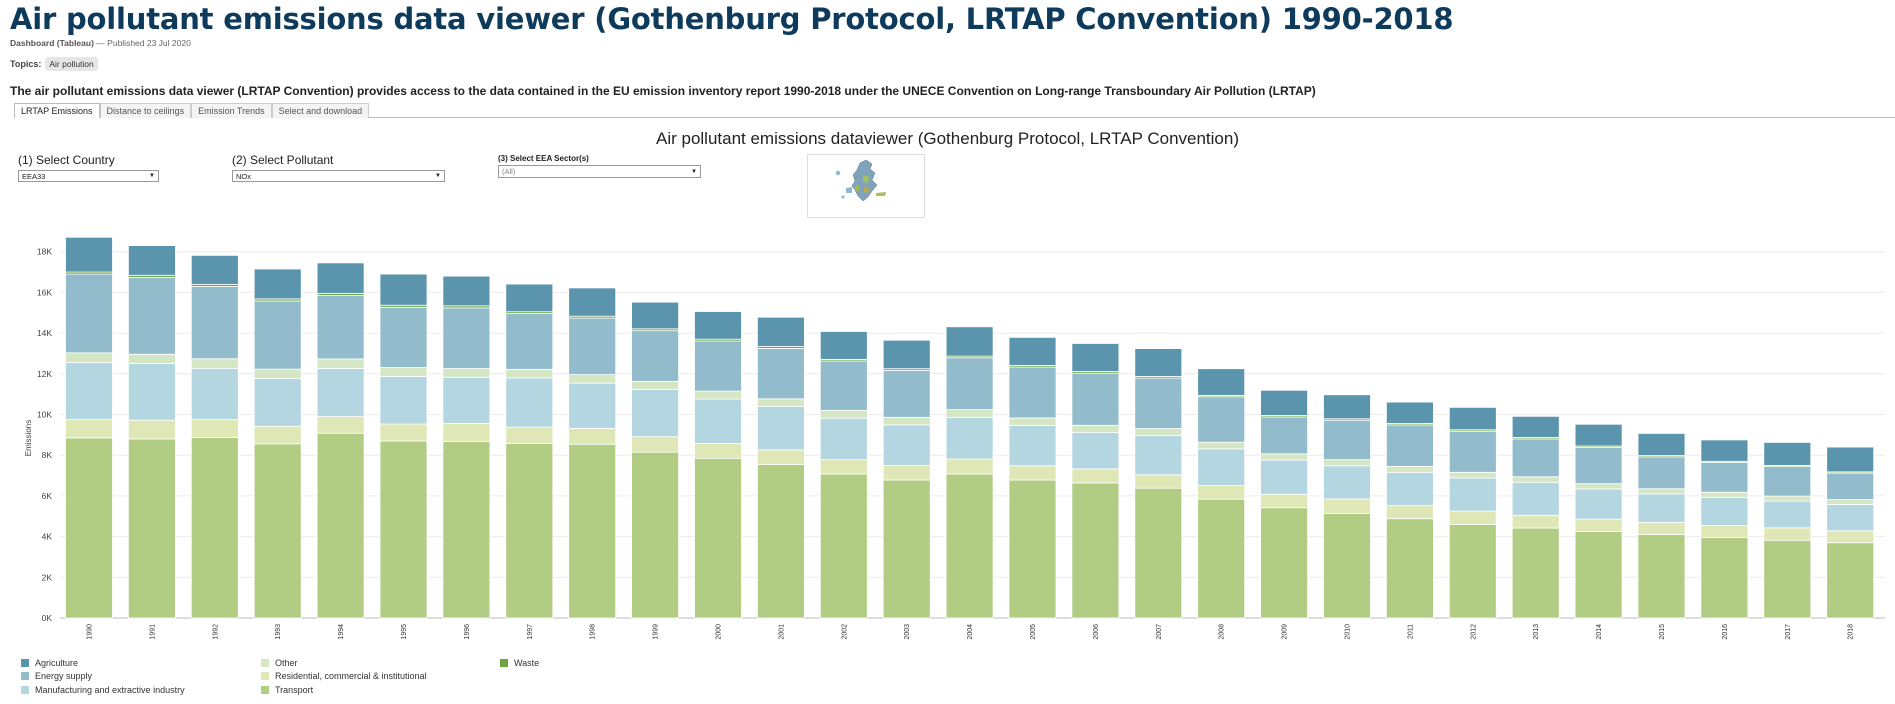  What do you see at coordinates (344, 690) in the screenshot?
I see `legend-item: Transport` at bounding box center [344, 690].